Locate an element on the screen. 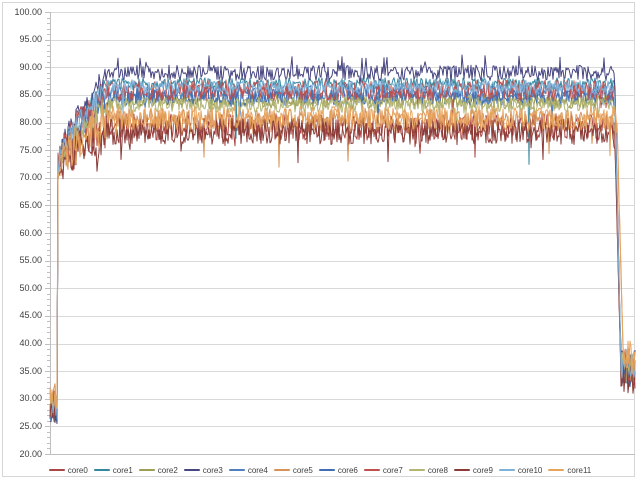 The image size is (640, 481). y-axis-tick-label: 70.00 is located at coordinates (30, 177).